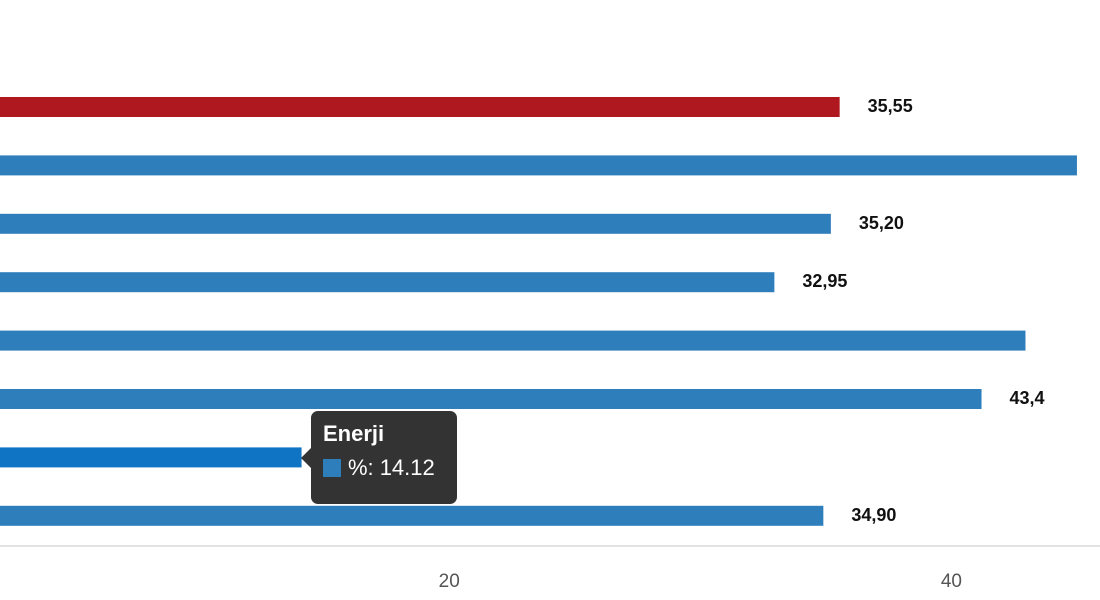  Describe the element at coordinates (890, 106) in the screenshot. I see `data-label: 35,55` at that location.